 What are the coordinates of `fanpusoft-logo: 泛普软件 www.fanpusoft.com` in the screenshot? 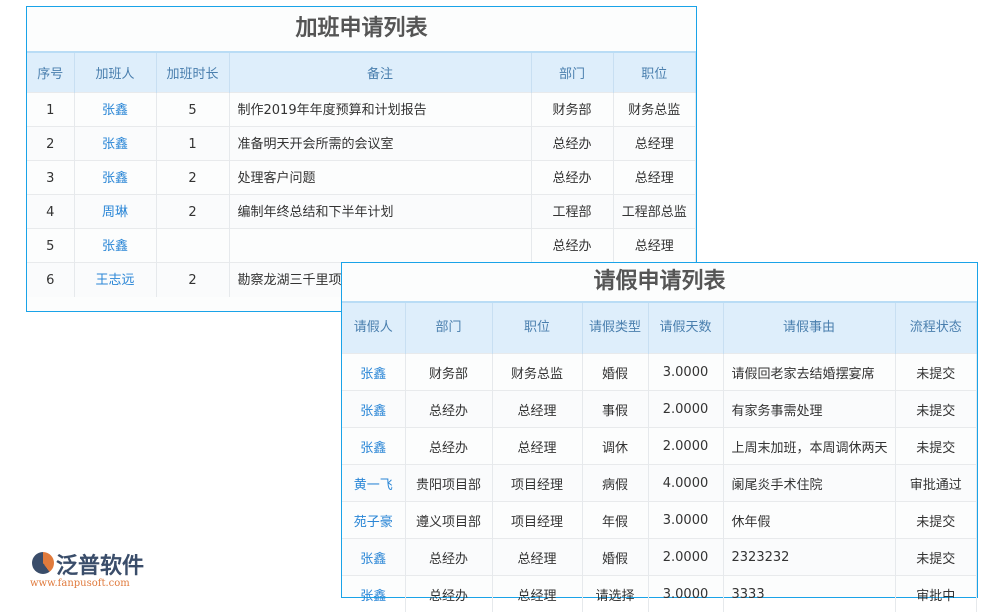 It's located at (95, 570).